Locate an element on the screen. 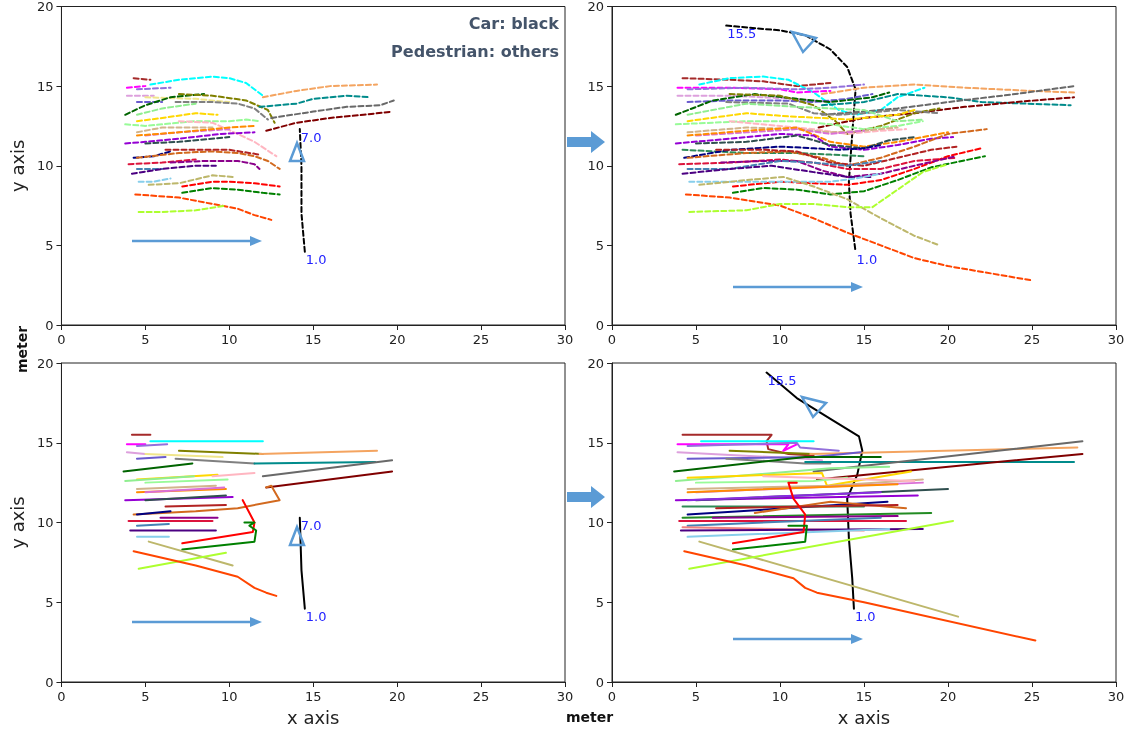  annotation: Pedestrian: others is located at coordinates (475, 51).